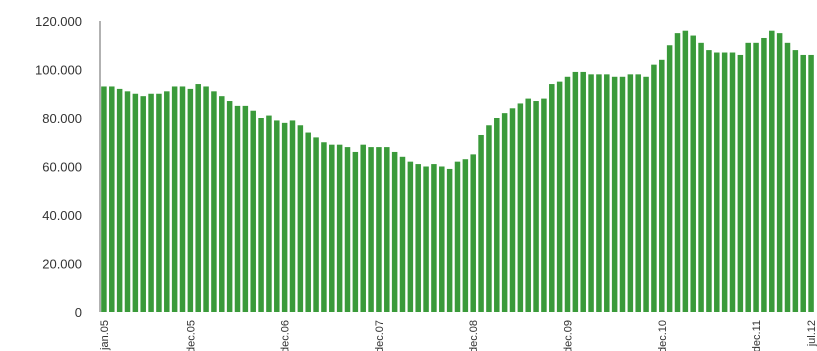  I want to click on x-tick-label: dec.05, so click(191, 335).